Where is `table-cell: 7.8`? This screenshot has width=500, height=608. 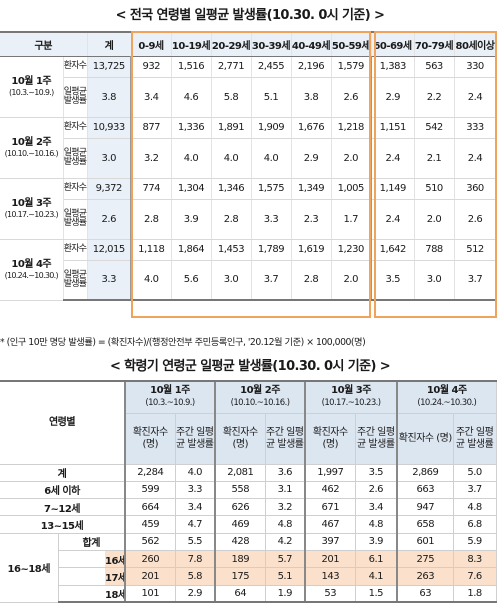
table-cell: 7.8 is located at coordinates (195, 559).